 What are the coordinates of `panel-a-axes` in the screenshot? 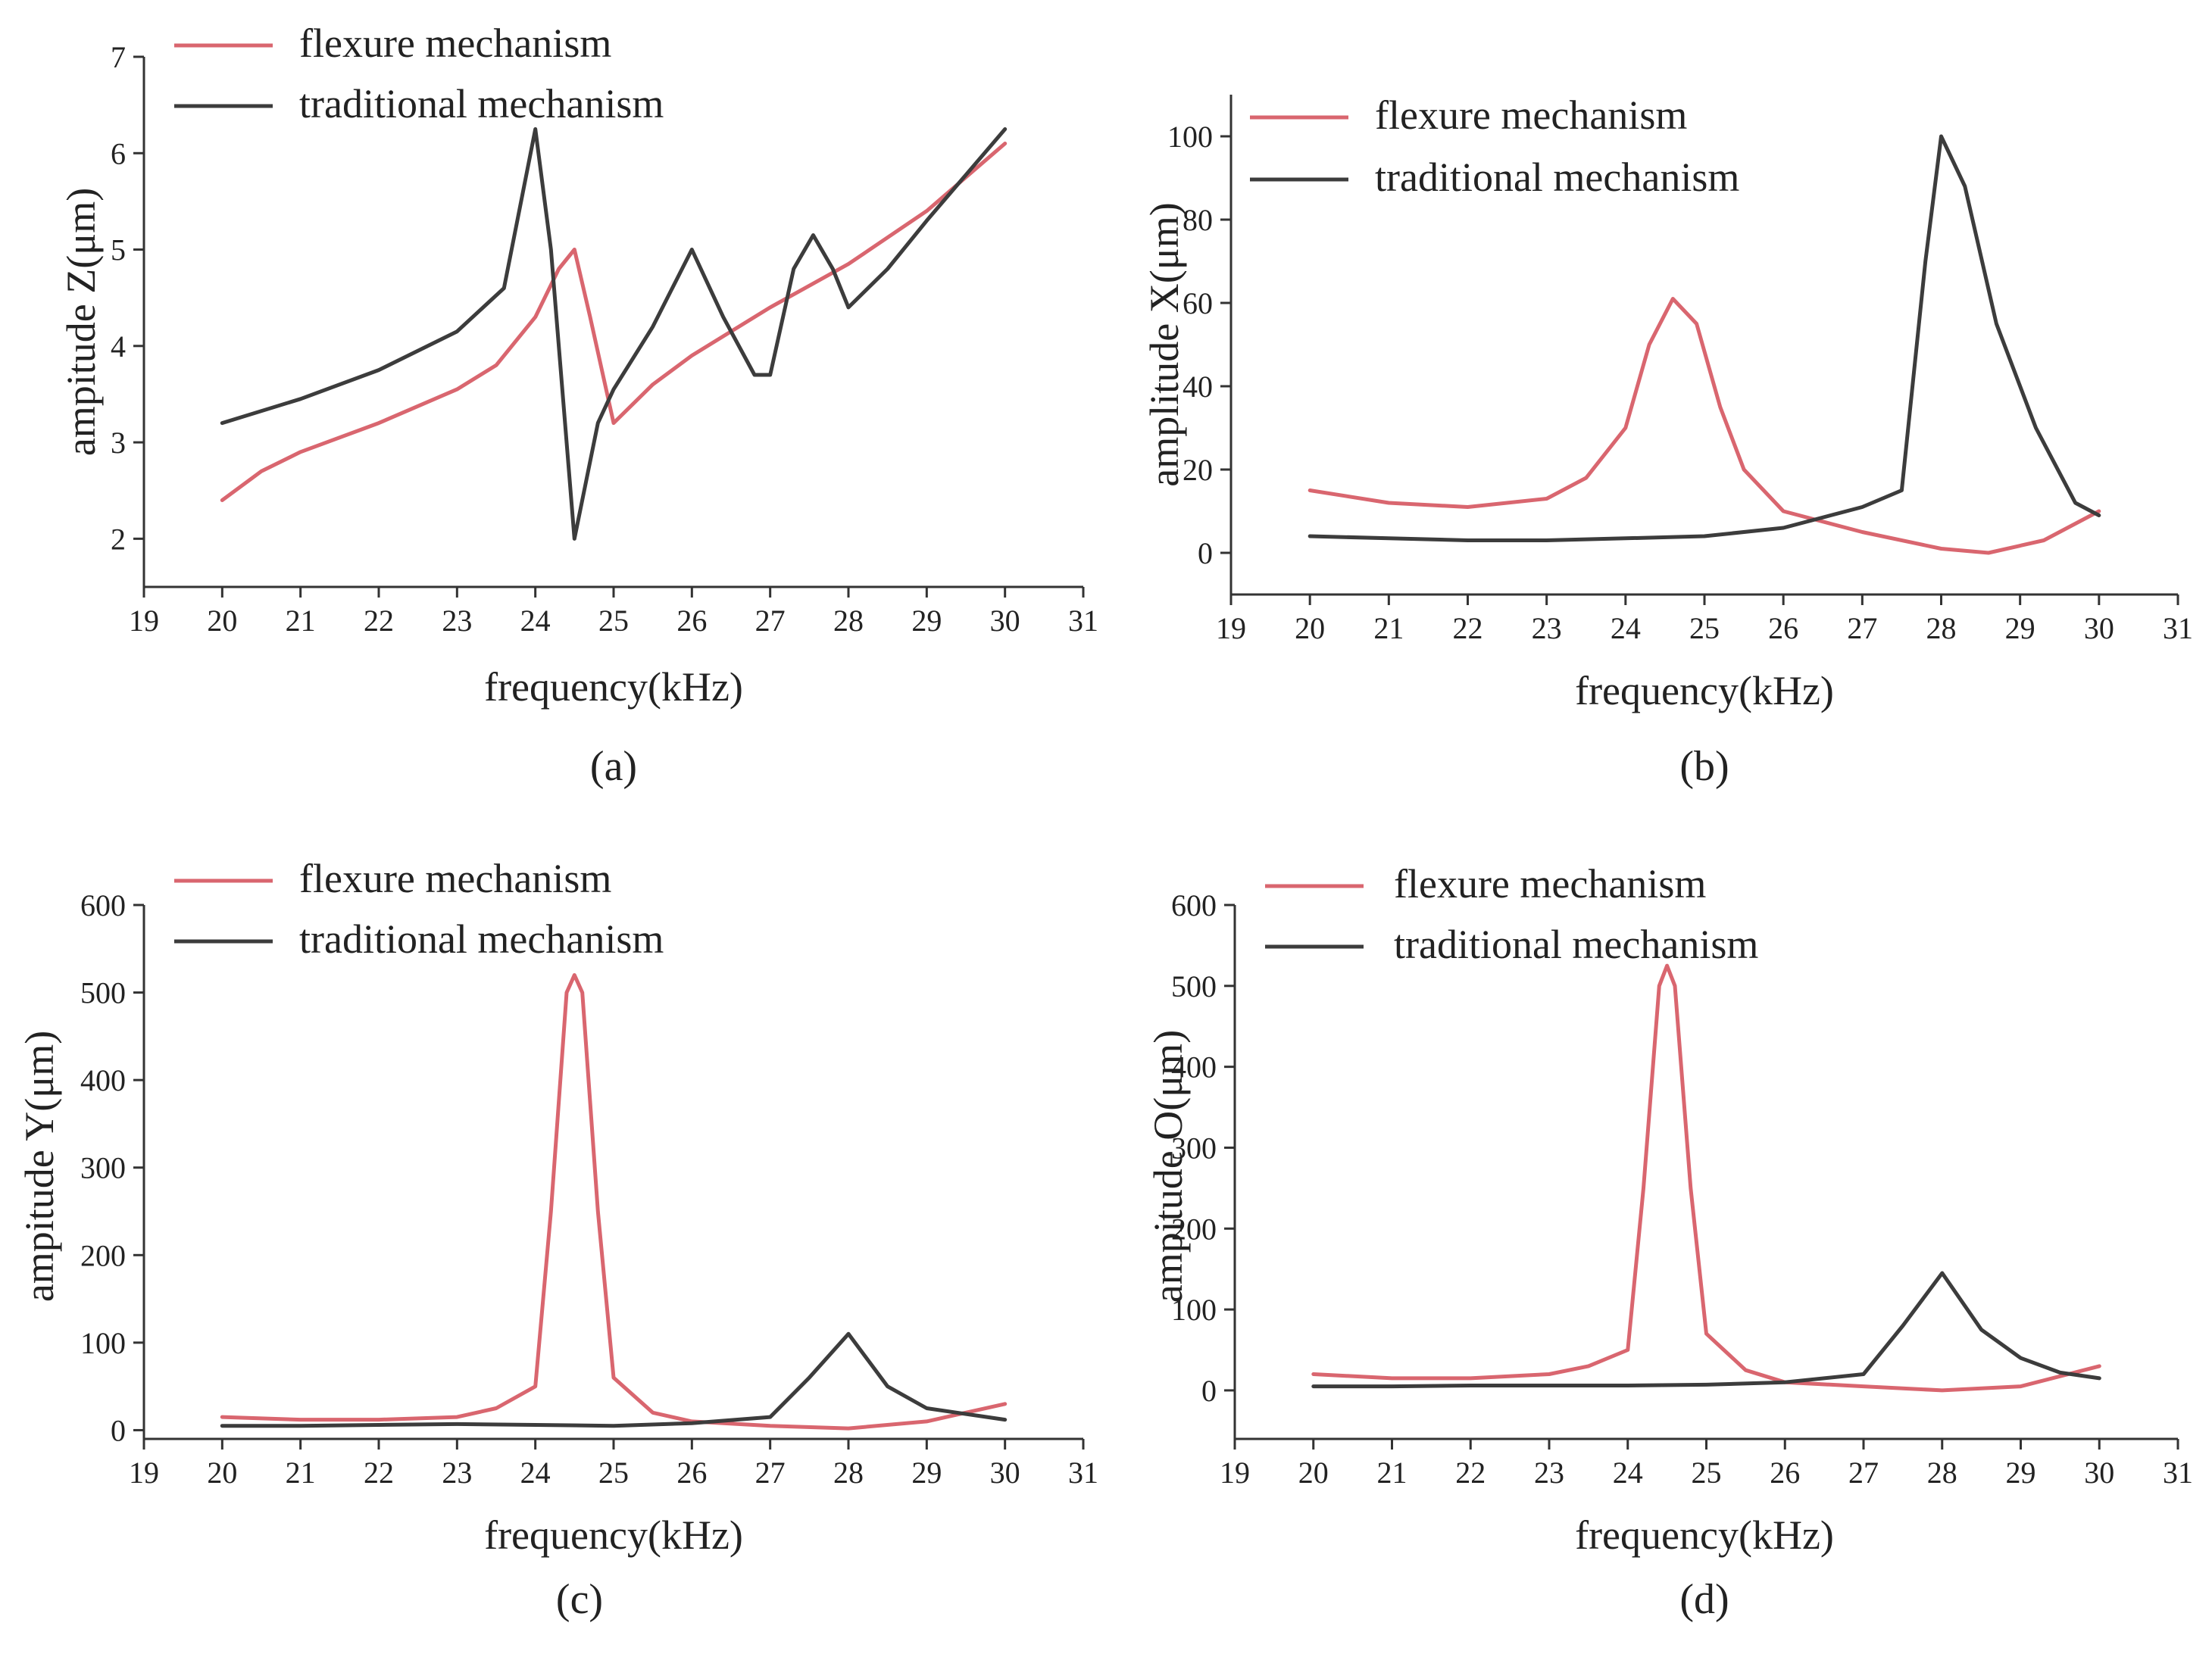 It's located at (613, 322).